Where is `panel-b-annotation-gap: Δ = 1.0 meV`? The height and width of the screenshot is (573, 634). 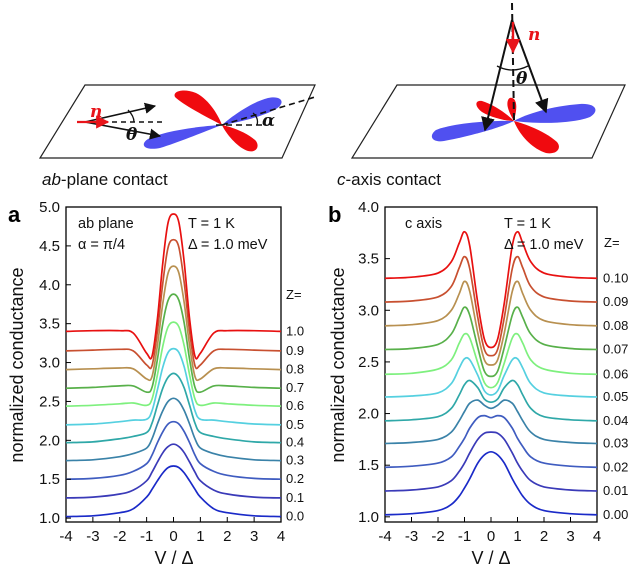
panel-b-annotation-gap: Δ = 1.0 meV is located at coordinates (544, 245).